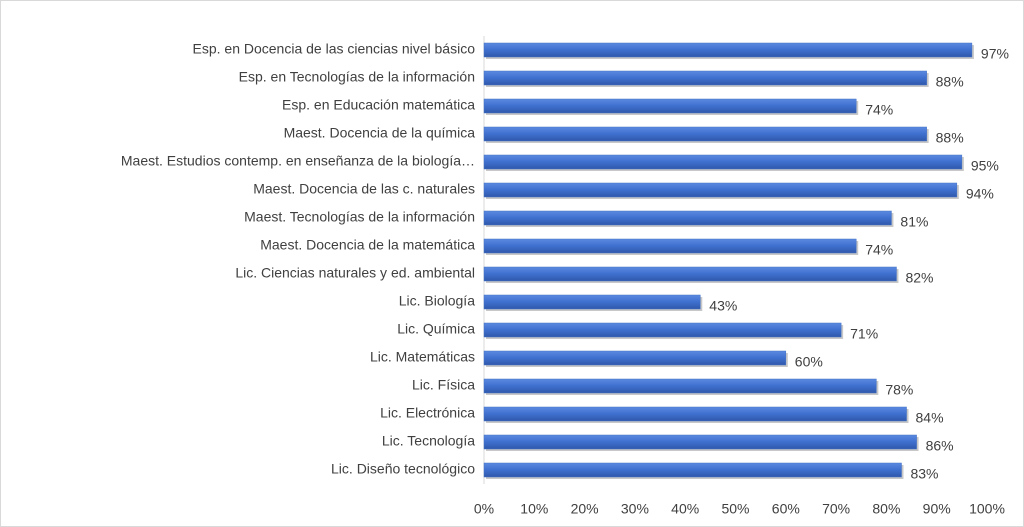  What do you see at coordinates (685, 509) in the screenshot?
I see `x-tick-label: 40%` at bounding box center [685, 509].